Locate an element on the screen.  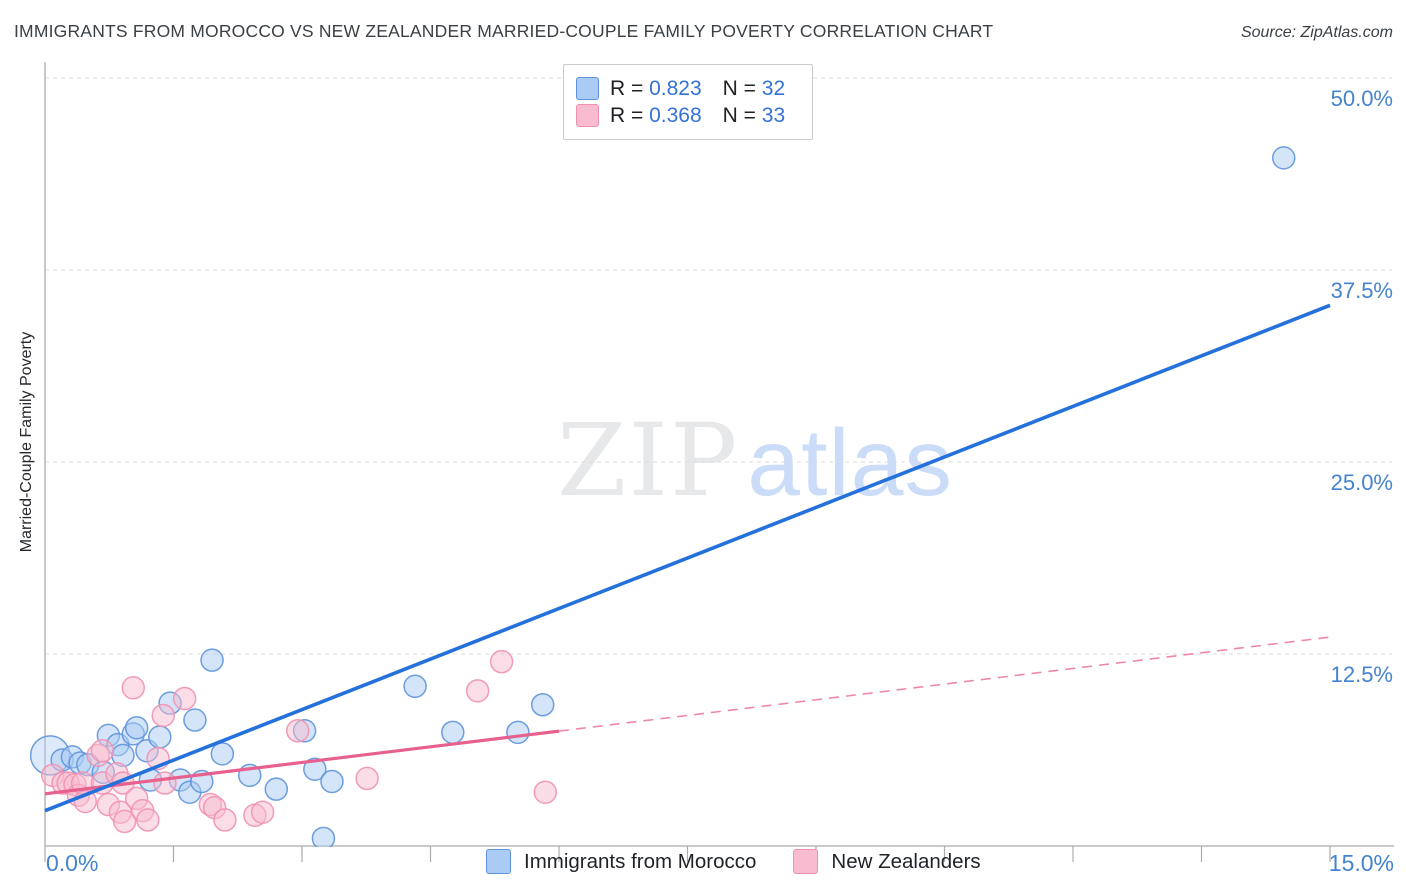
legend-swatch-pink is located at coordinates (587, 115).